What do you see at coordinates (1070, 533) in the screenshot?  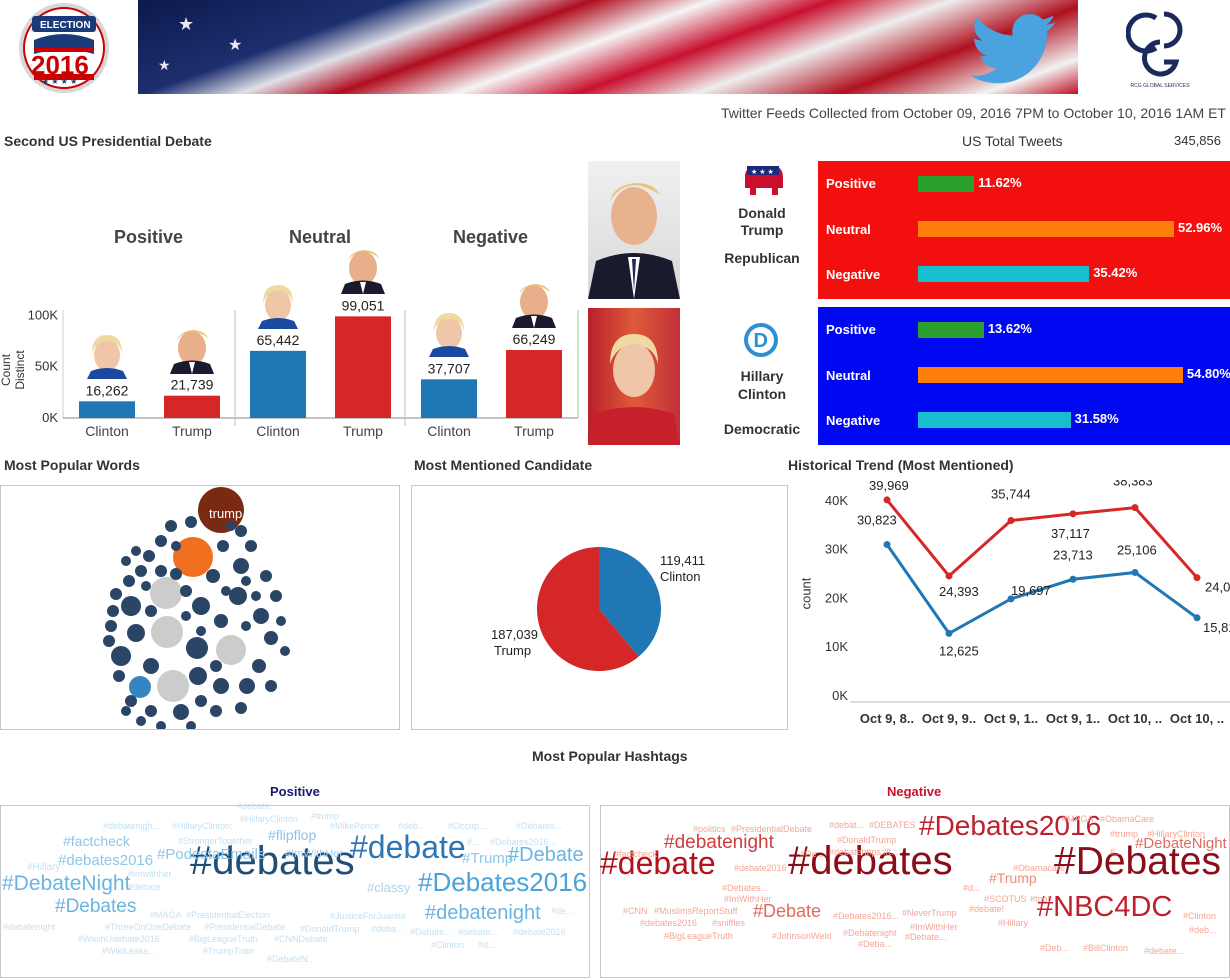 I see `trend-value-label: 37,117` at bounding box center [1070, 533].